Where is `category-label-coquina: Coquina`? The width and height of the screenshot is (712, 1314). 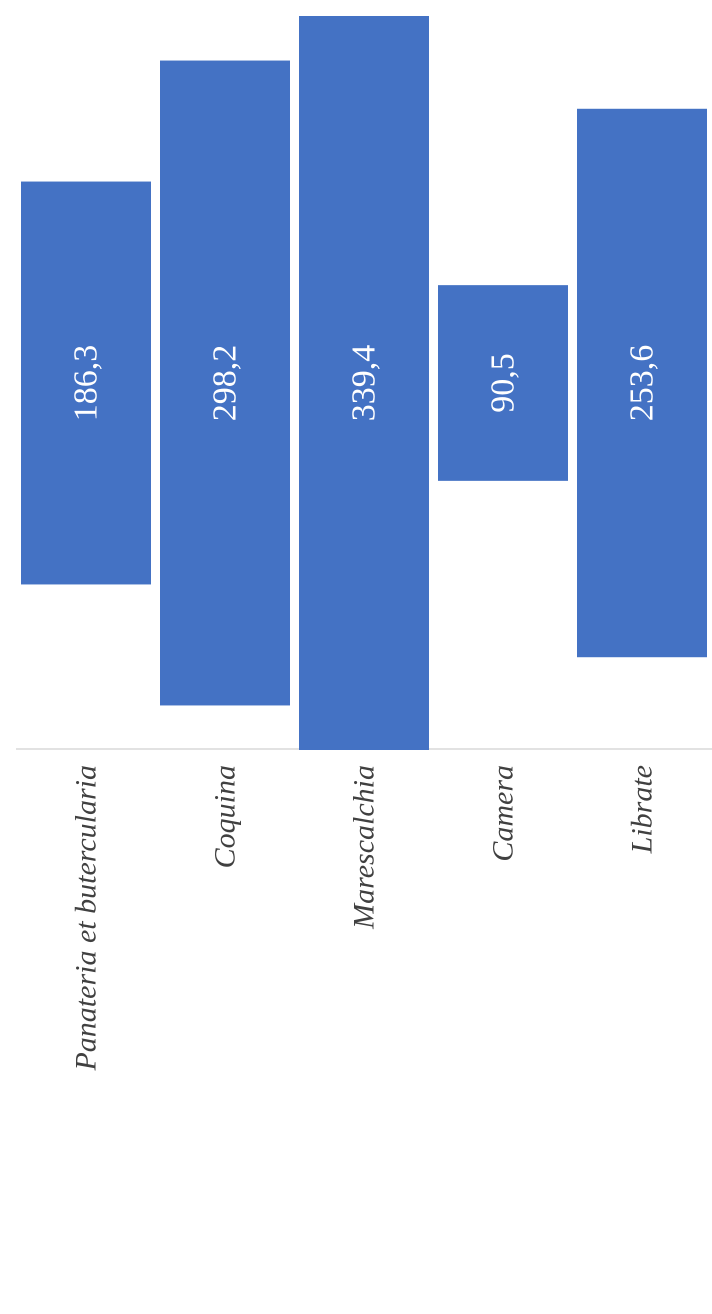
category-label-coquina: Coquina is located at coordinates (225, 816).